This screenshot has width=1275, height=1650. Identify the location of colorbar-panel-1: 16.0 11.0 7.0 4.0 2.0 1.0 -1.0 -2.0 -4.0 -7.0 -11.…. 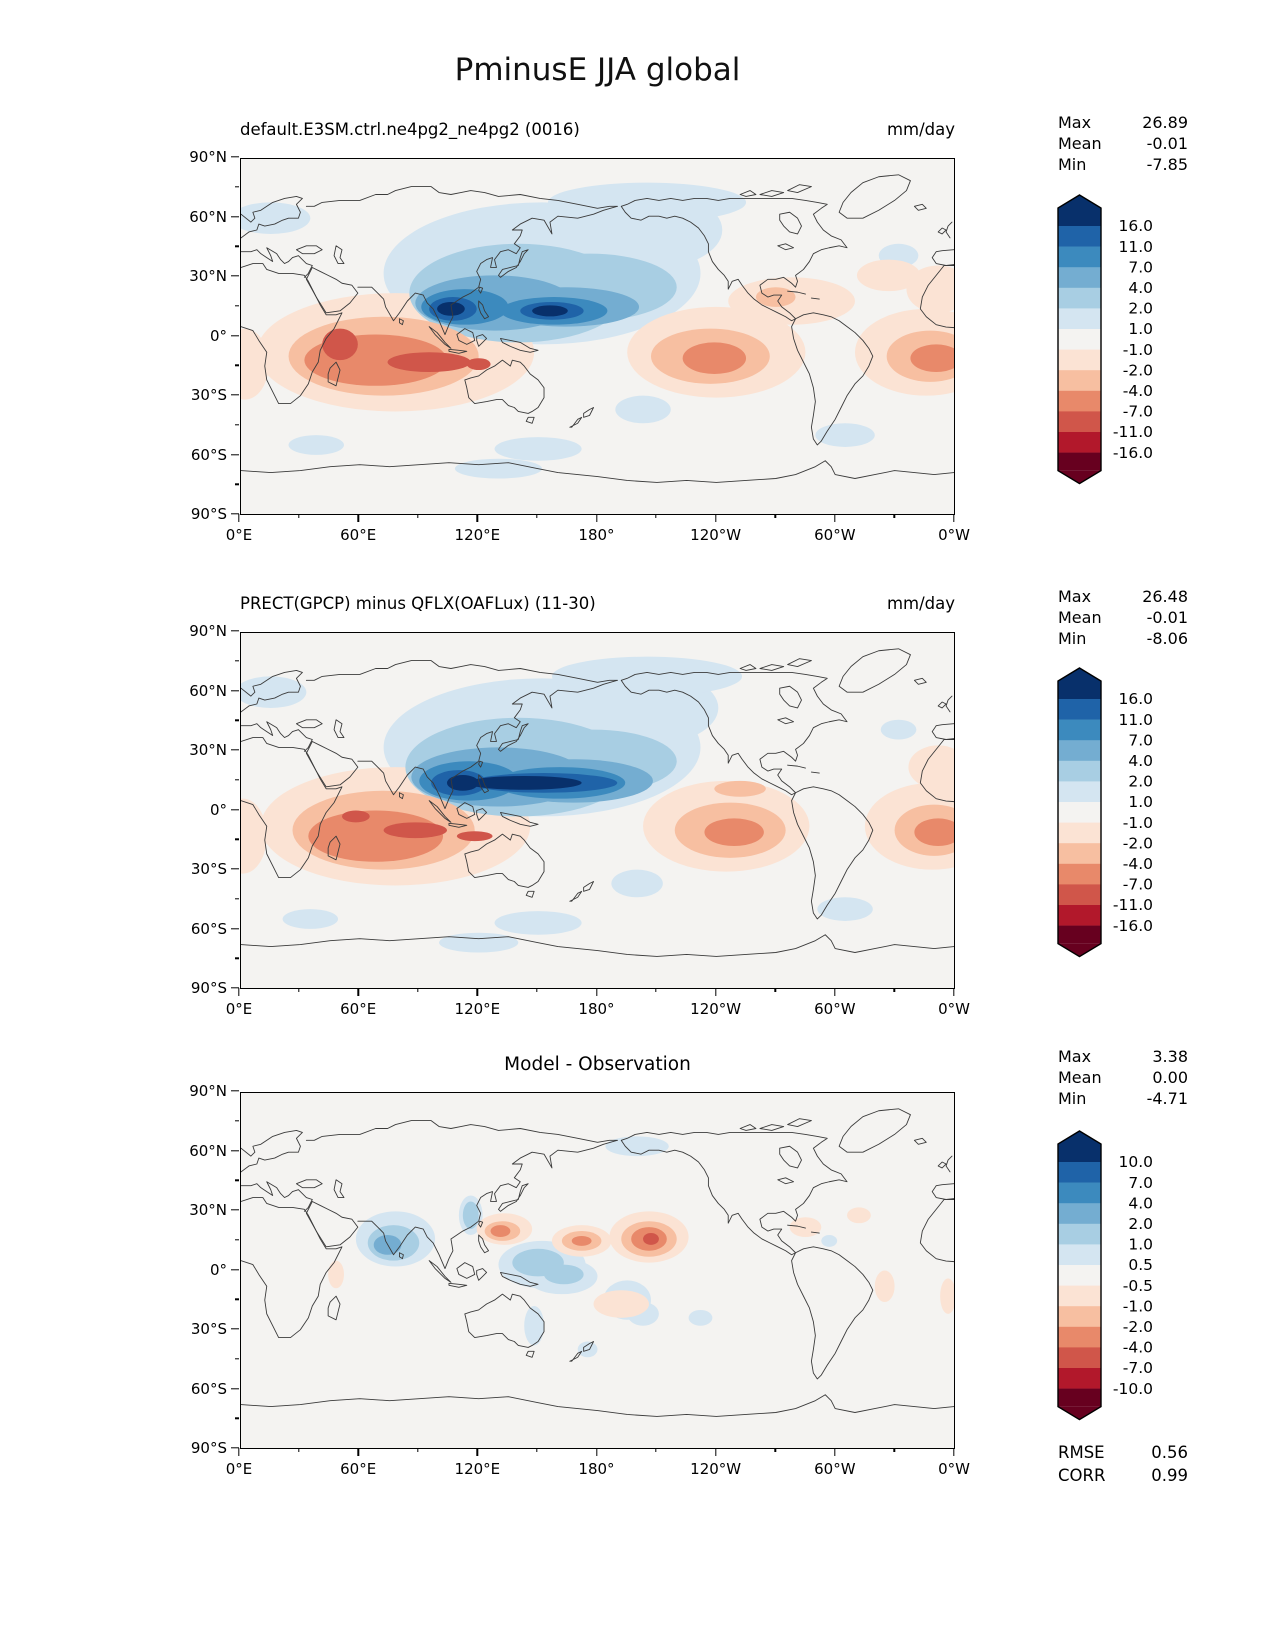
(1105, 339).